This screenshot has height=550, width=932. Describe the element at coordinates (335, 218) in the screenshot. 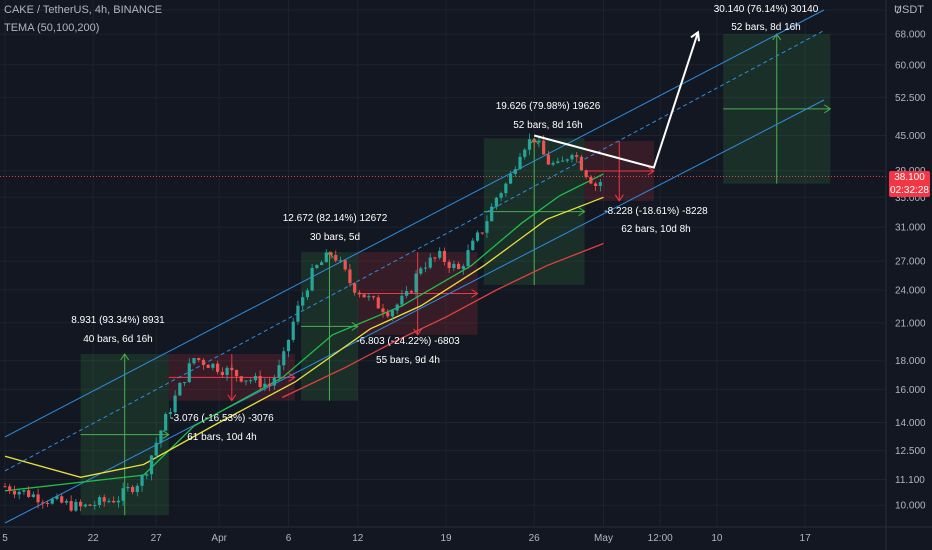

I see `measure-label-change: 12.672 (82.14%) 12672` at that location.